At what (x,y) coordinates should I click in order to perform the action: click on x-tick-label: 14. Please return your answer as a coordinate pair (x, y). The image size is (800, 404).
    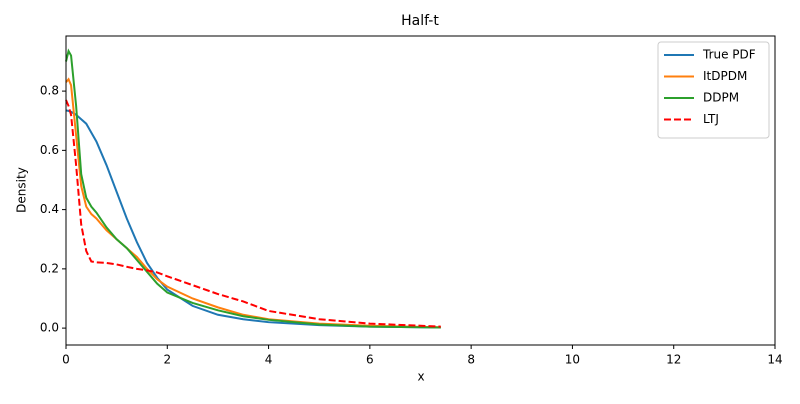
    Looking at the image, I should click on (774, 360).